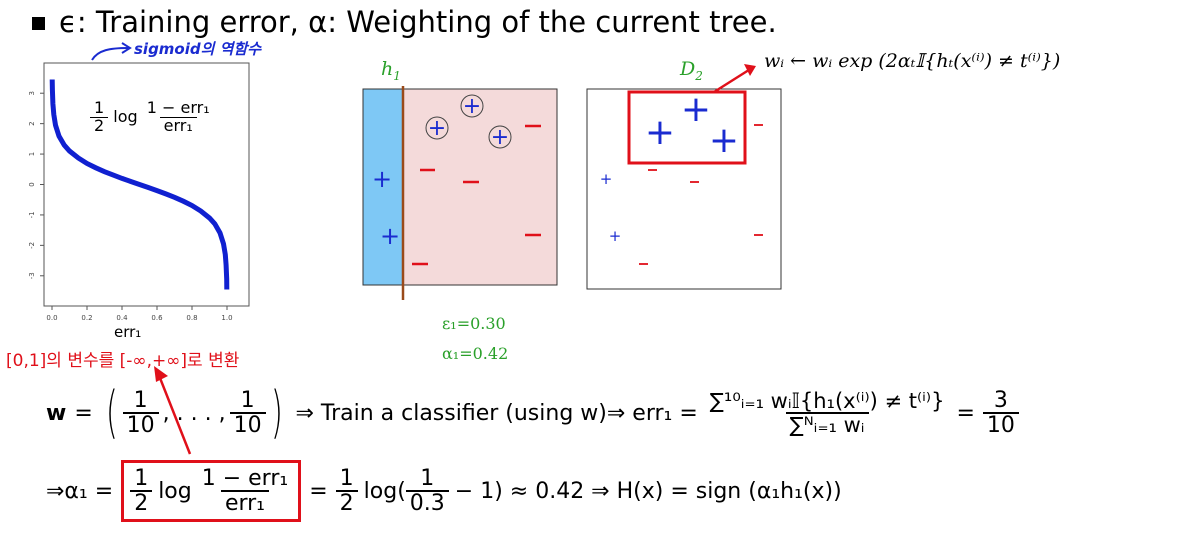 The width and height of the screenshot is (1181, 542). Describe the element at coordinates (122, 318) in the screenshot. I see `x-tick-label: 0.4` at that location.